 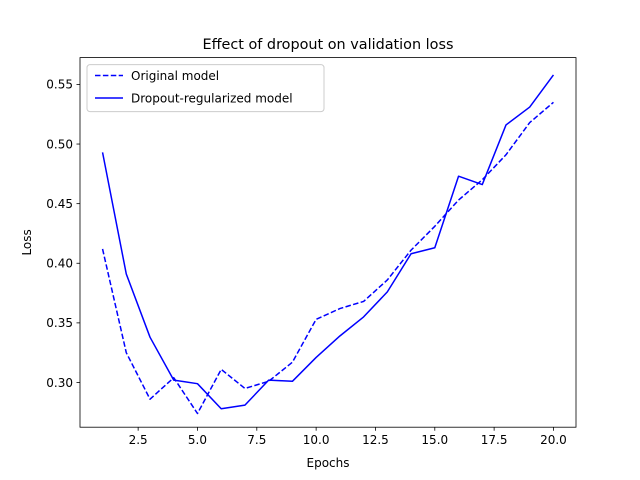 I want to click on x-axis-ticks: 2.5 5.0 7.5 10.0 12.5 15.0 17.5 20.0, so click(x=348, y=437).